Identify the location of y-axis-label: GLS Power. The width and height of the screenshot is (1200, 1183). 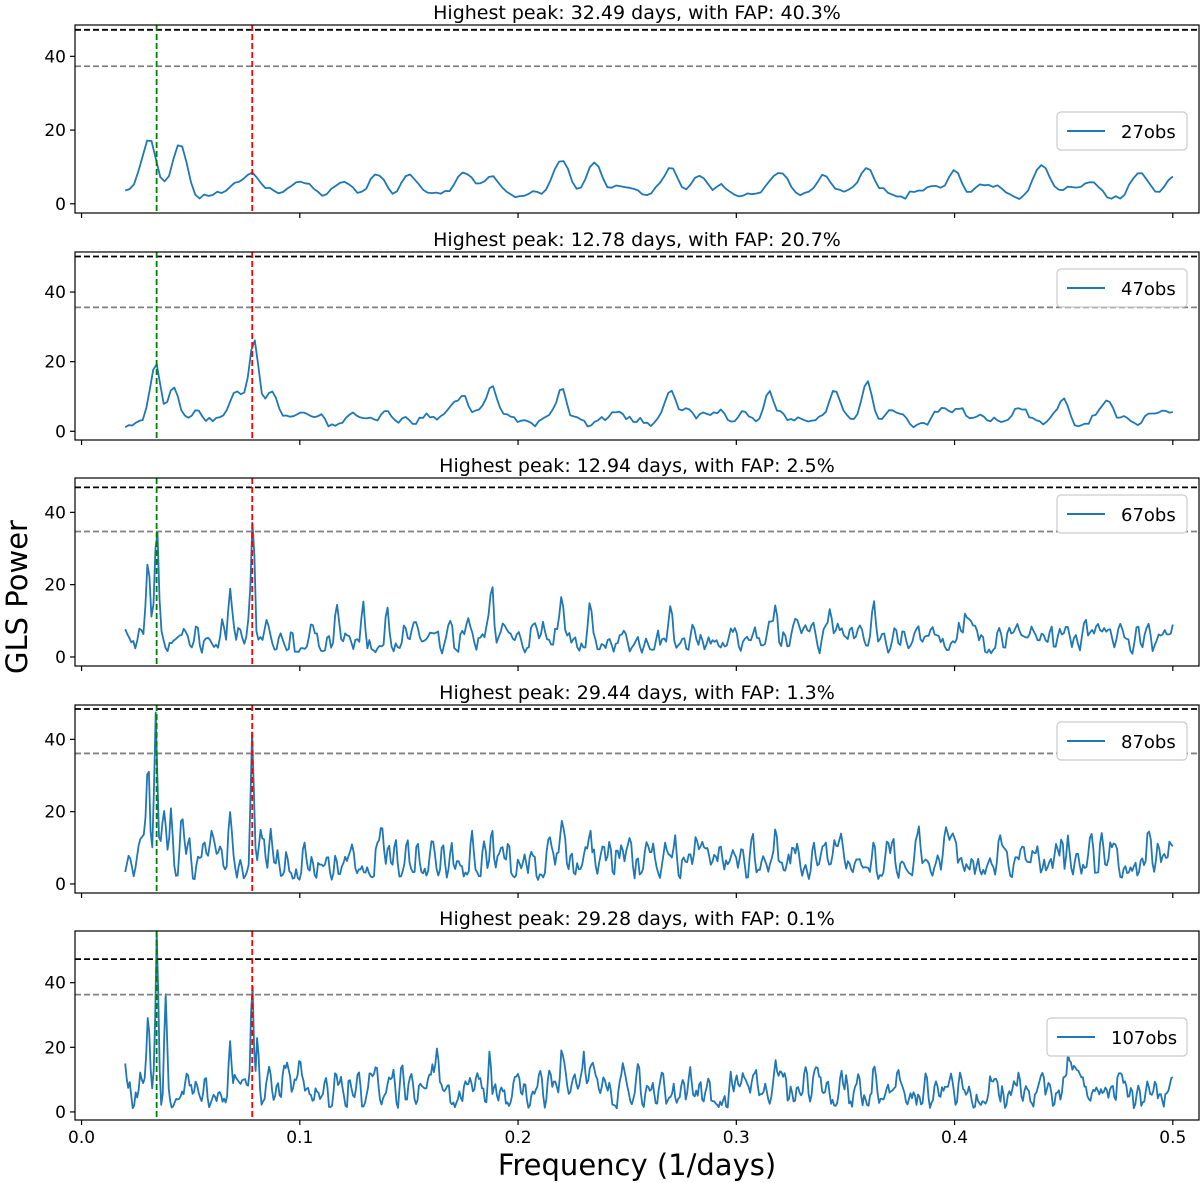
(17, 597).